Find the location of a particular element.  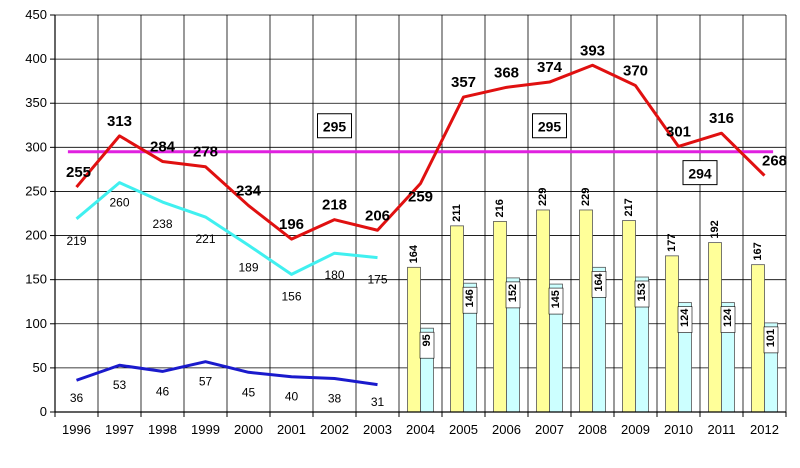

bar-value-label: 192 is located at coordinates (715, 229).